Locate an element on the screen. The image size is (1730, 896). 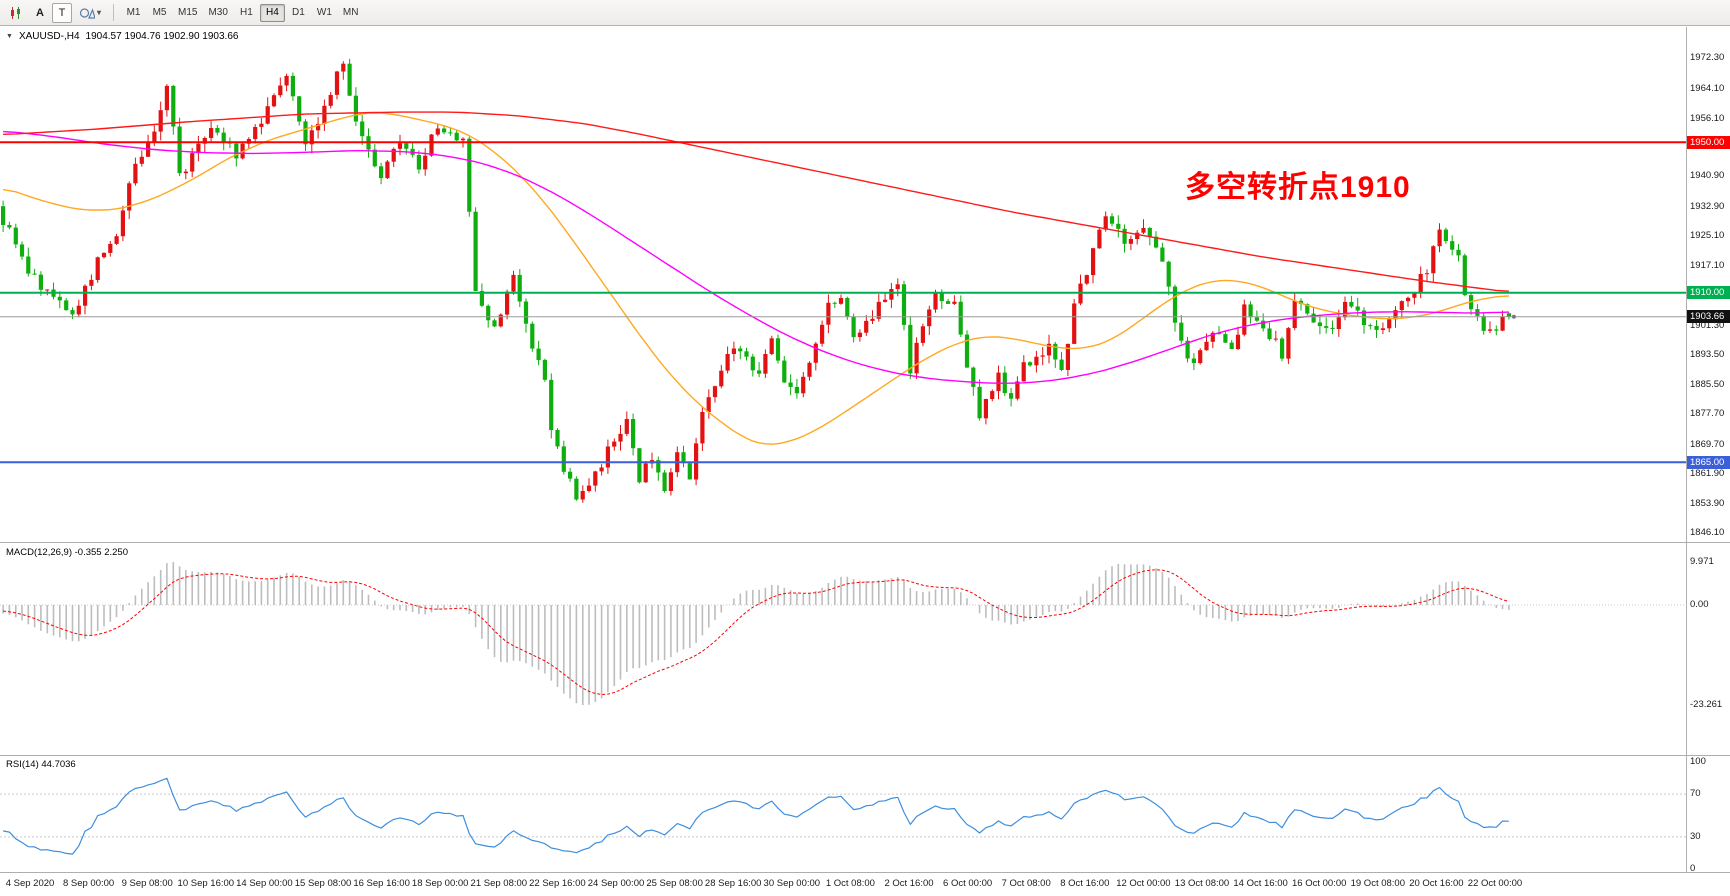
price-tick-label: 1893.50 is located at coordinates (1707, 354).